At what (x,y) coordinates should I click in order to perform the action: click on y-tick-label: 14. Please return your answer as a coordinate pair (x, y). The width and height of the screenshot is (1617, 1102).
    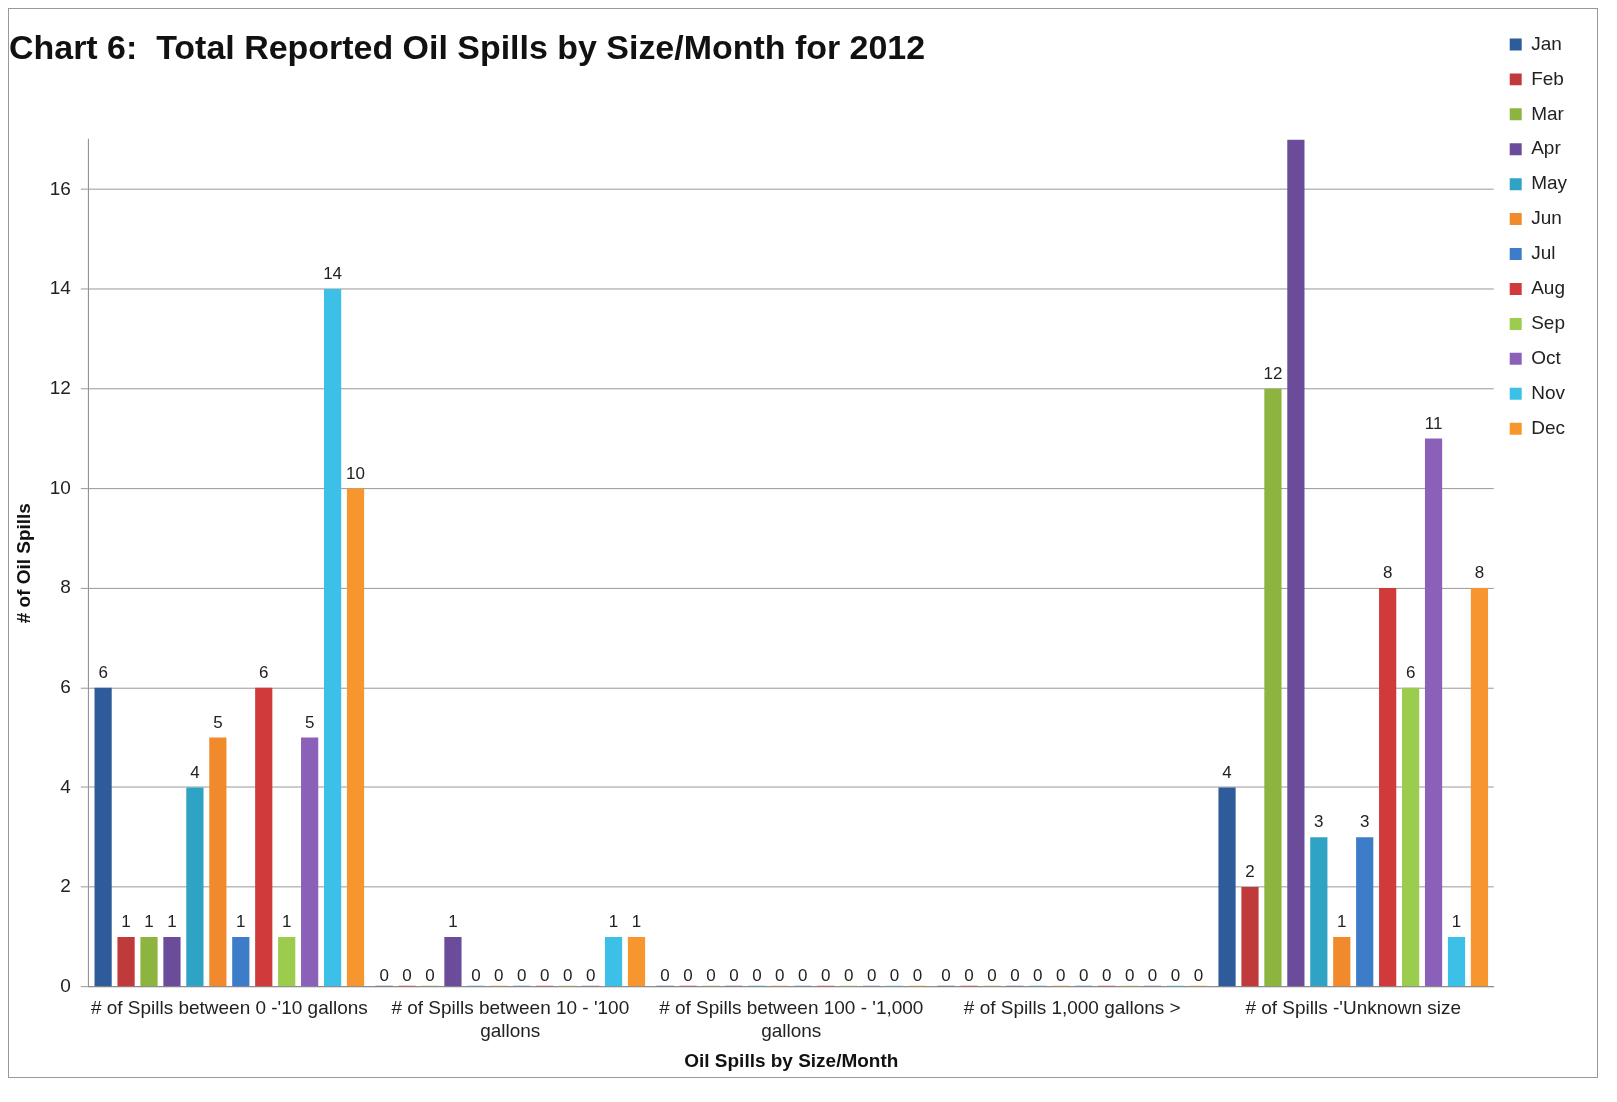
    Looking at the image, I should click on (60, 288).